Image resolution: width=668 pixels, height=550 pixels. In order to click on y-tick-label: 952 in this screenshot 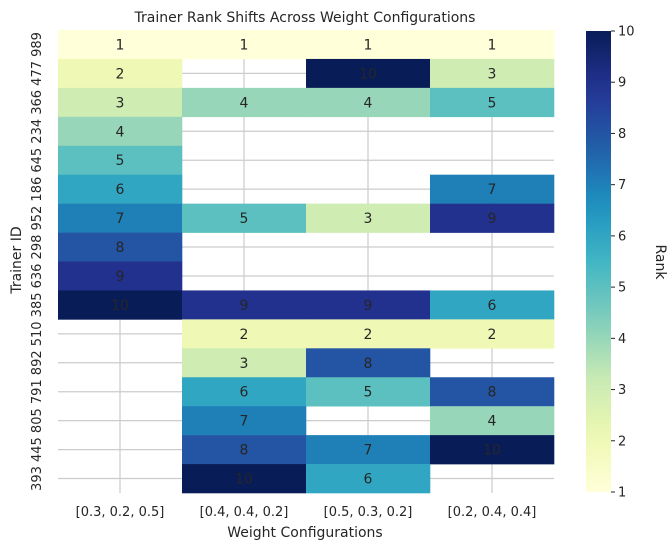, I will do `click(37, 218)`.